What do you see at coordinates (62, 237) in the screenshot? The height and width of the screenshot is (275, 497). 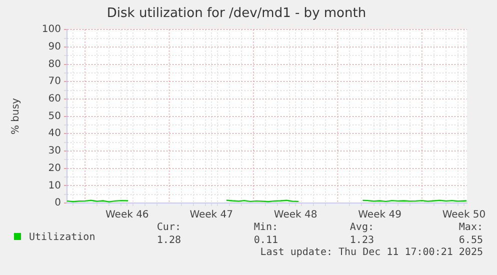 I see `legend-label: Utilization` at bounding box center [62, 237].